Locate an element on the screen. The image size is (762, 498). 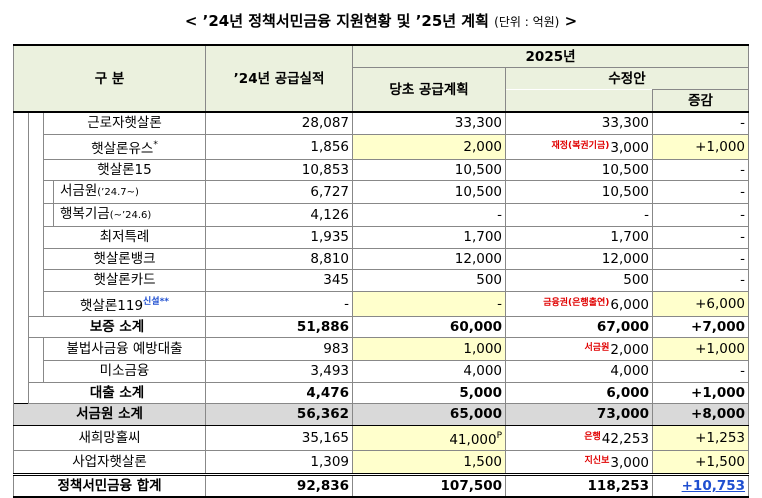
change-cell: +1,500 is located at coordinates (701, 462).